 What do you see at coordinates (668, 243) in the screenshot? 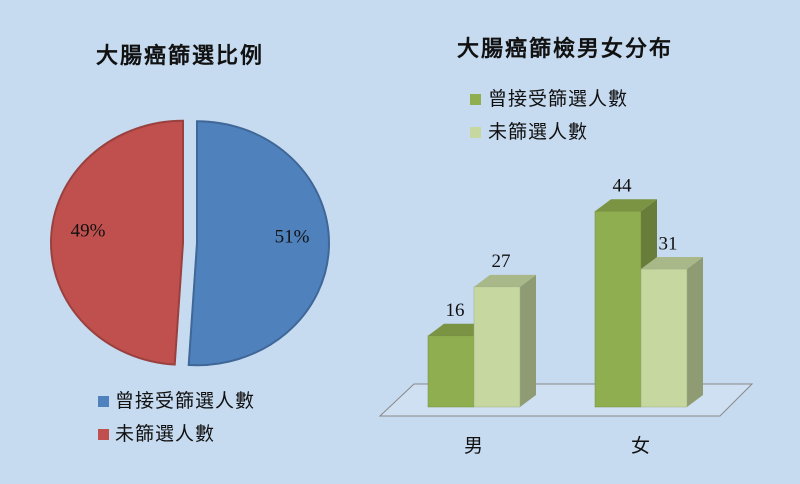
I see `data-label: 31` at bounding box center [668, 243].